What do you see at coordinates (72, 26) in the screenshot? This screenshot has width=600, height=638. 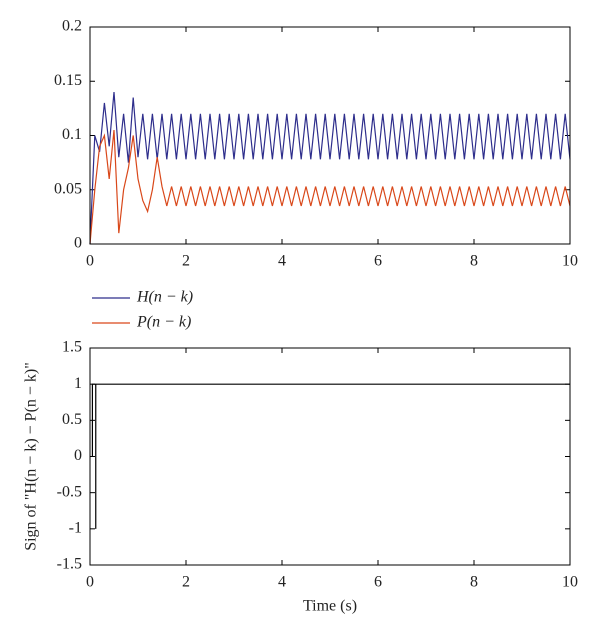 I see `y-tick-label: 0.2` at bounding box center [72, 26].